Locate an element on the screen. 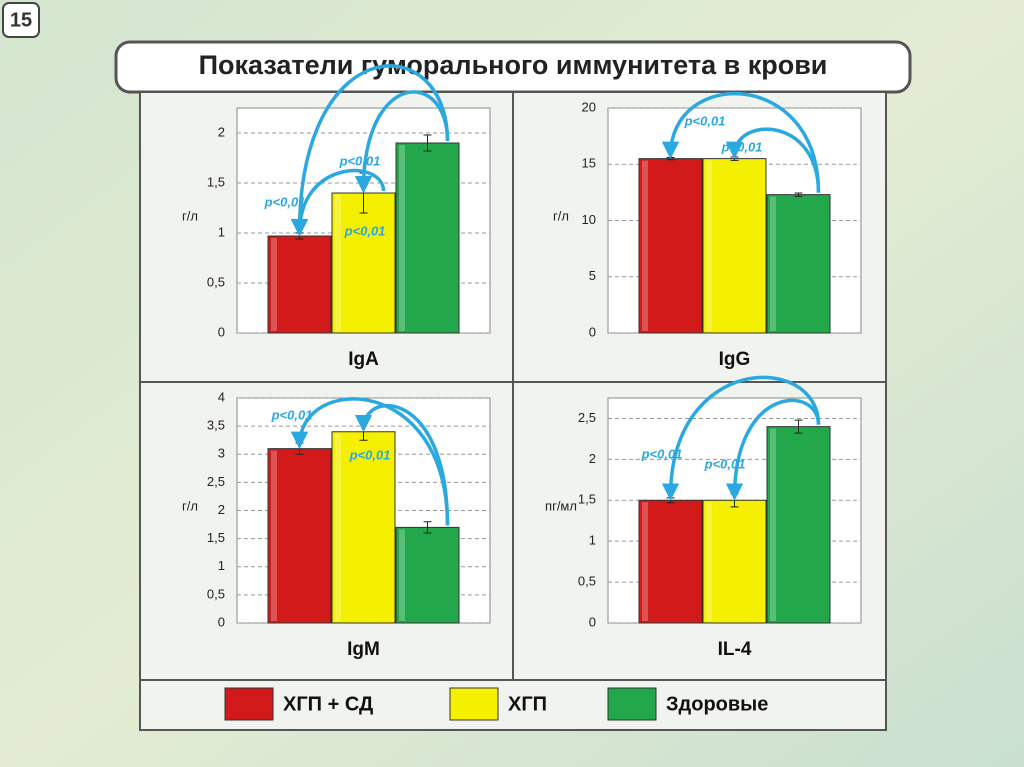  y-tick-label: 5 is located at coordinates (592, 275).